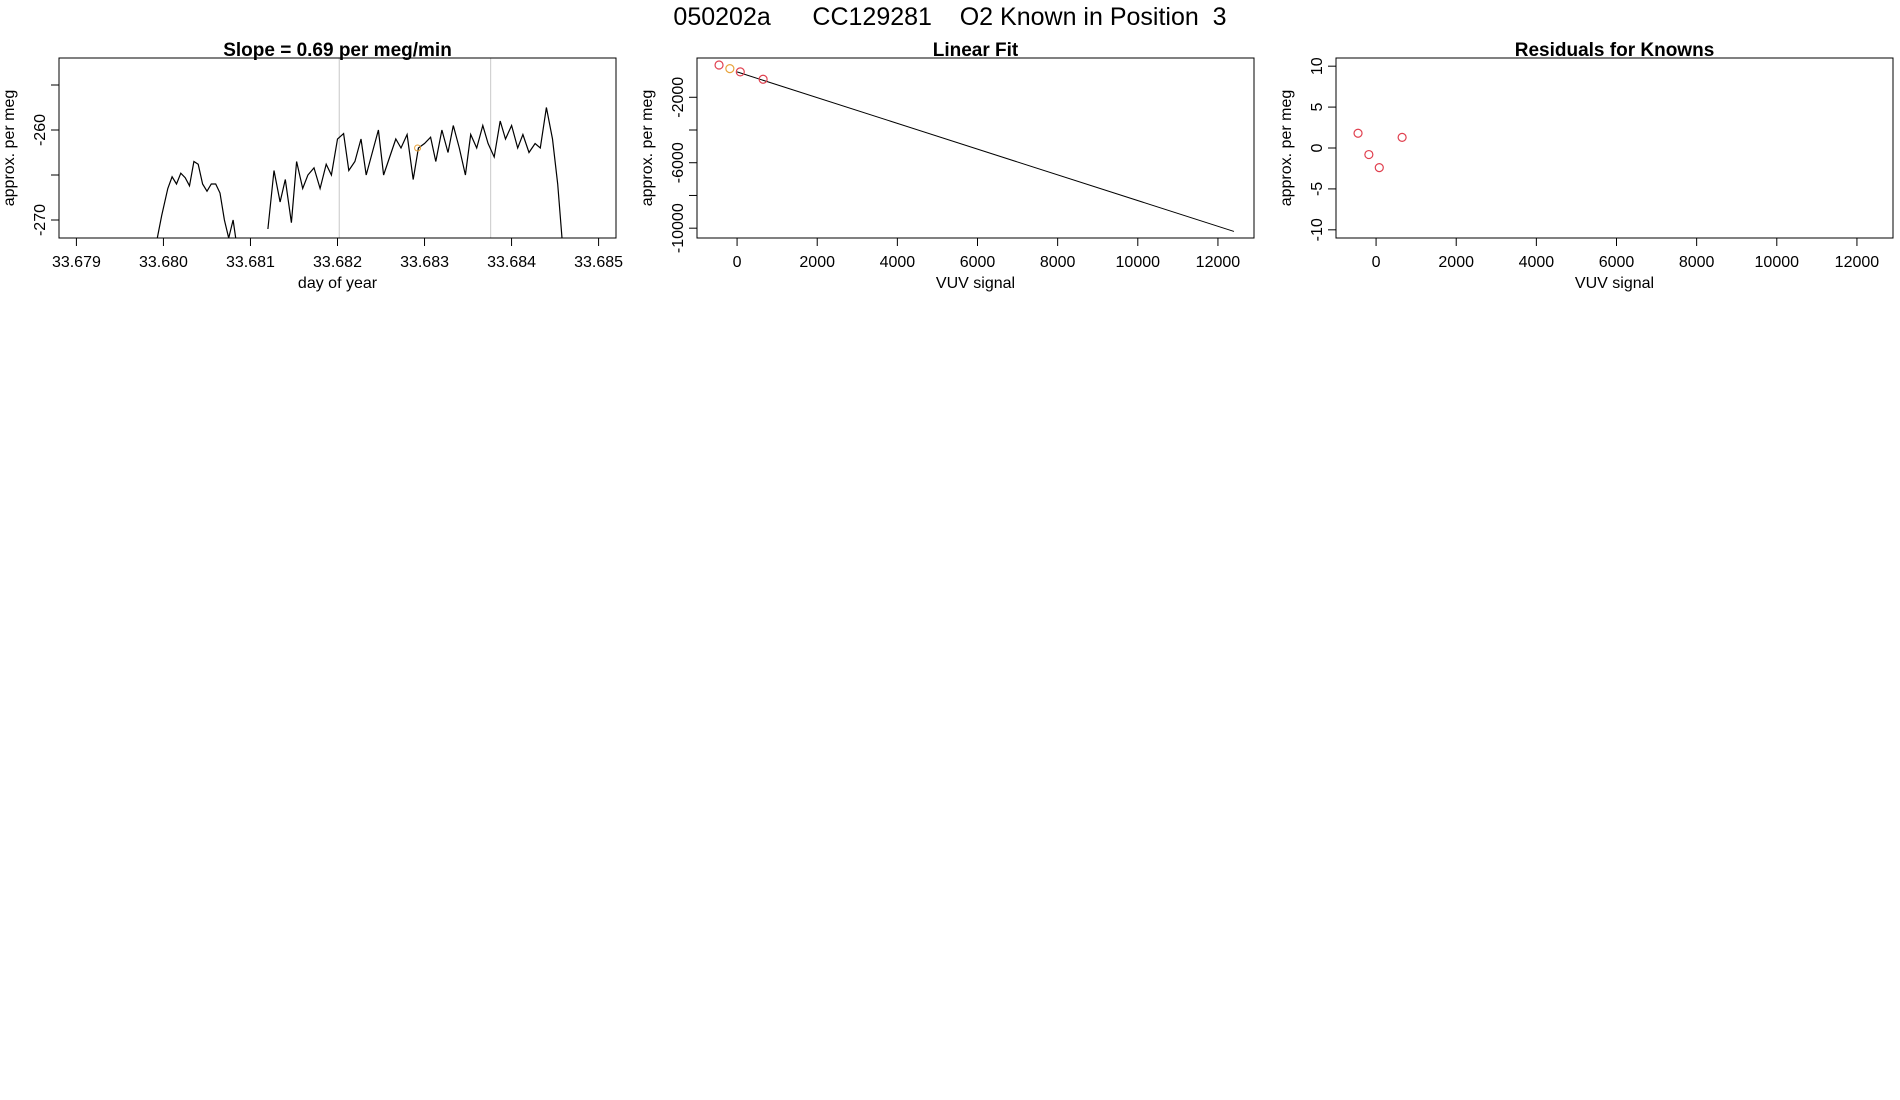 The height and width of the screenshot is (1100, 1900). Describe the element at coordinates (678, 162) in the screenshot. I see `y-tick-label: -6000` at that location.